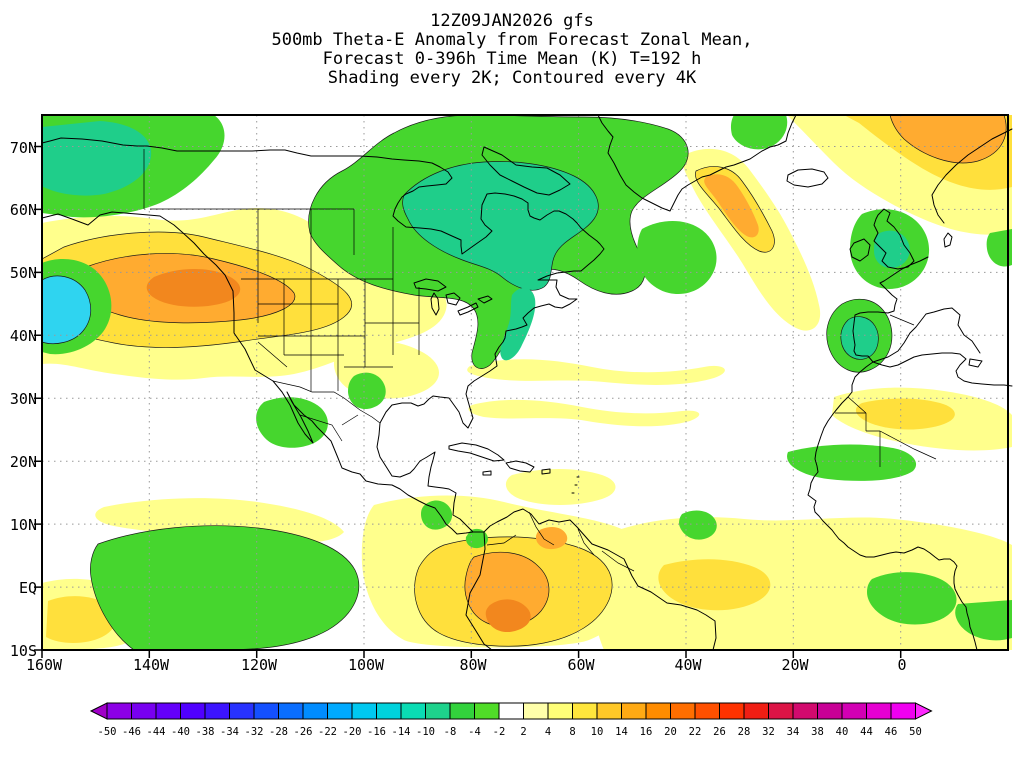  Describe the element at coordinates (520, 466) in the screenshot. I see `coastline-hispaniola` at that location.